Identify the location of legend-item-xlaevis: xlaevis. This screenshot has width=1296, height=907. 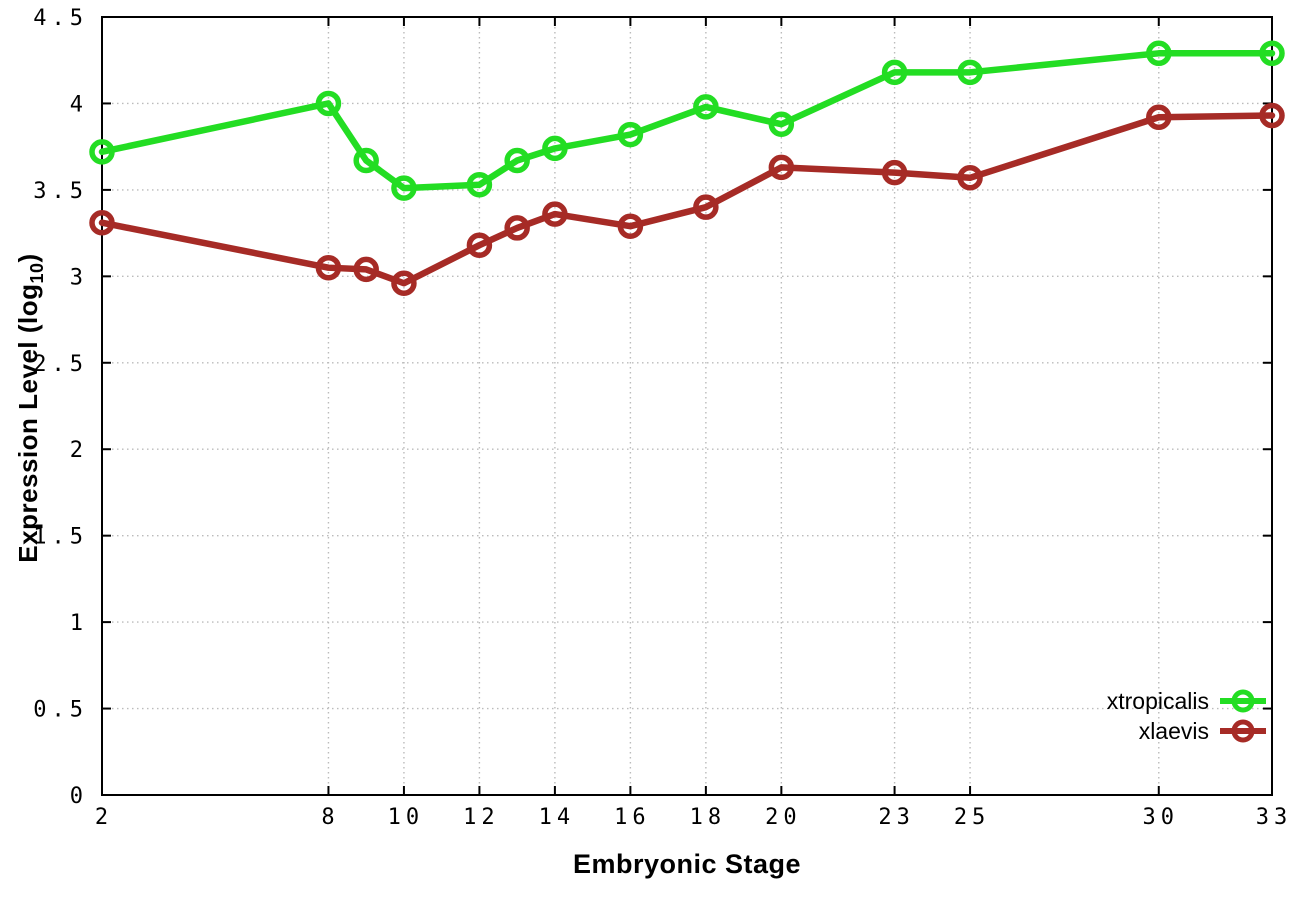
(1203, 731).